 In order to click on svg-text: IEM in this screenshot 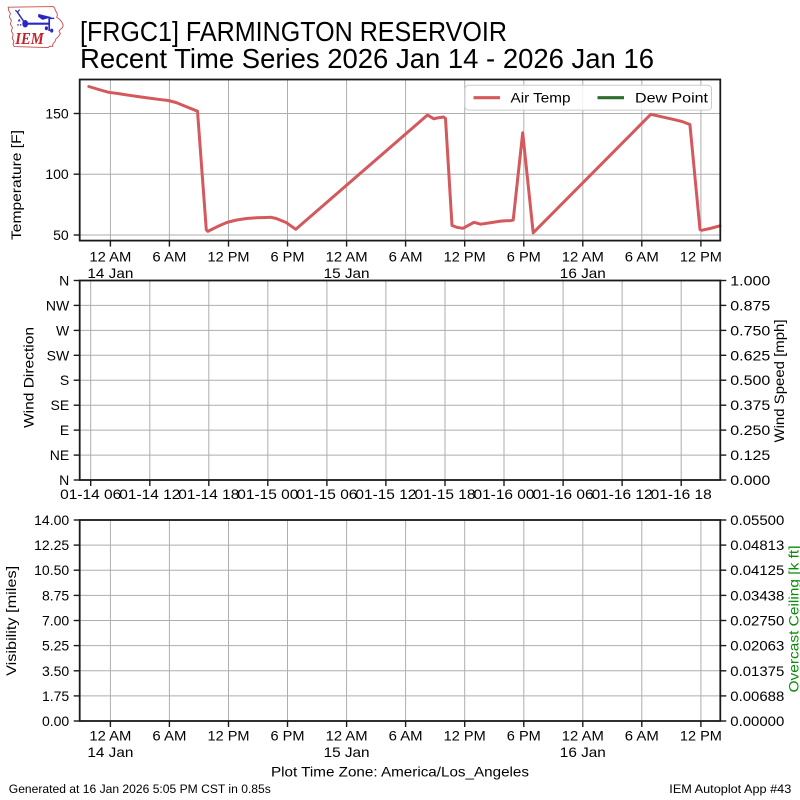, I will do `click(29, 38)`.